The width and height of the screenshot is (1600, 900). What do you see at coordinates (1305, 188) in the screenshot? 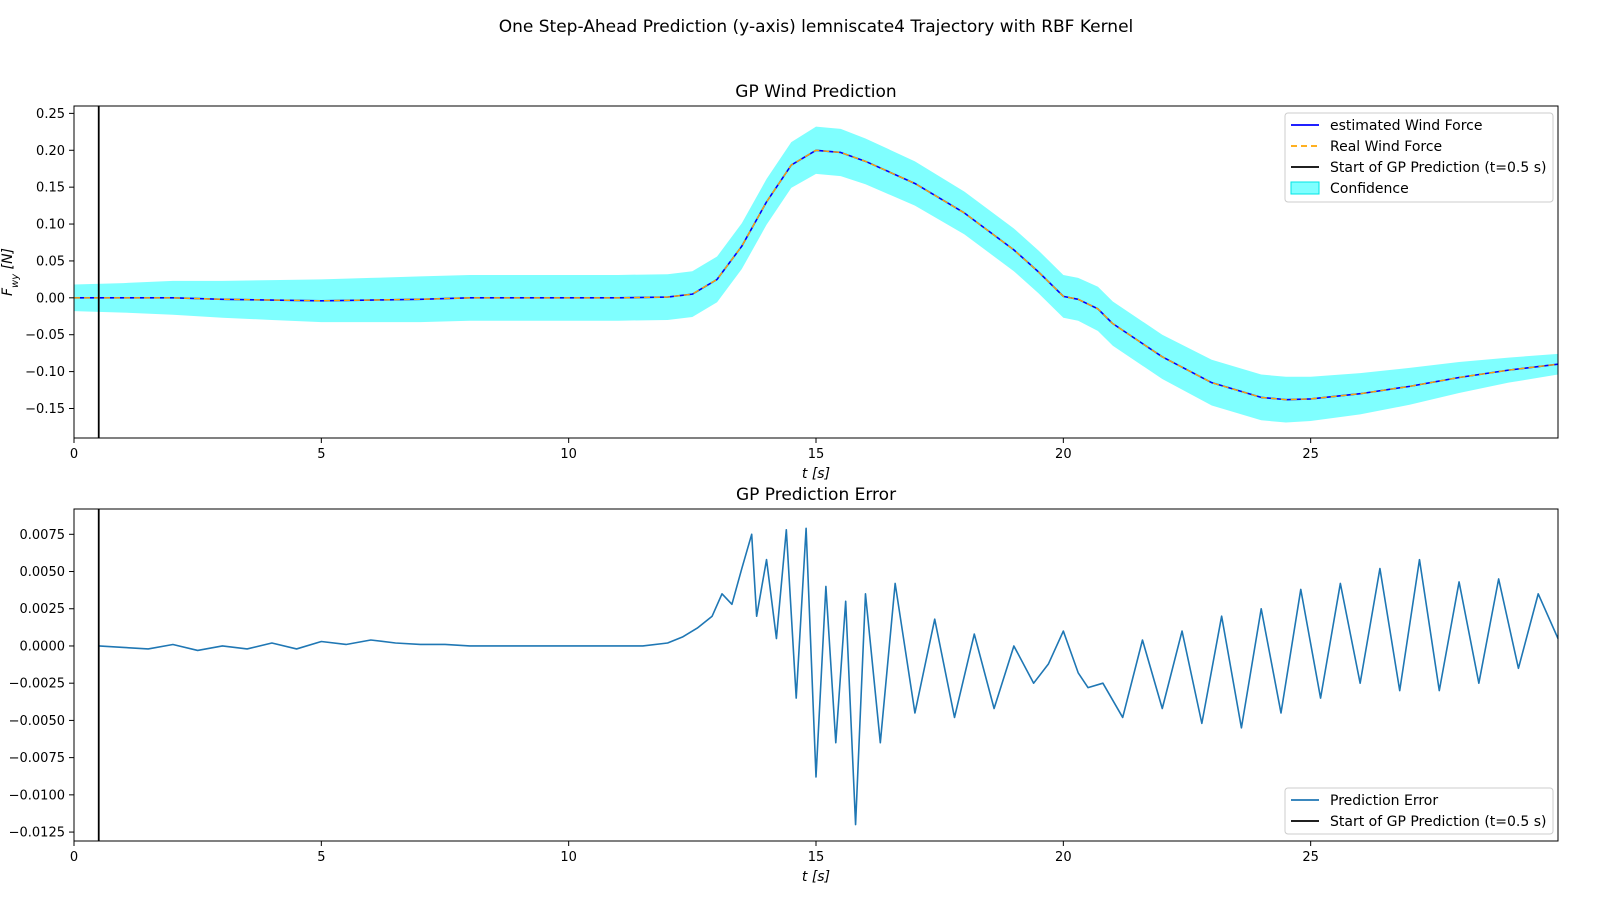
I see `legend-swatch-confidence` at bounding box center [1305, 188].